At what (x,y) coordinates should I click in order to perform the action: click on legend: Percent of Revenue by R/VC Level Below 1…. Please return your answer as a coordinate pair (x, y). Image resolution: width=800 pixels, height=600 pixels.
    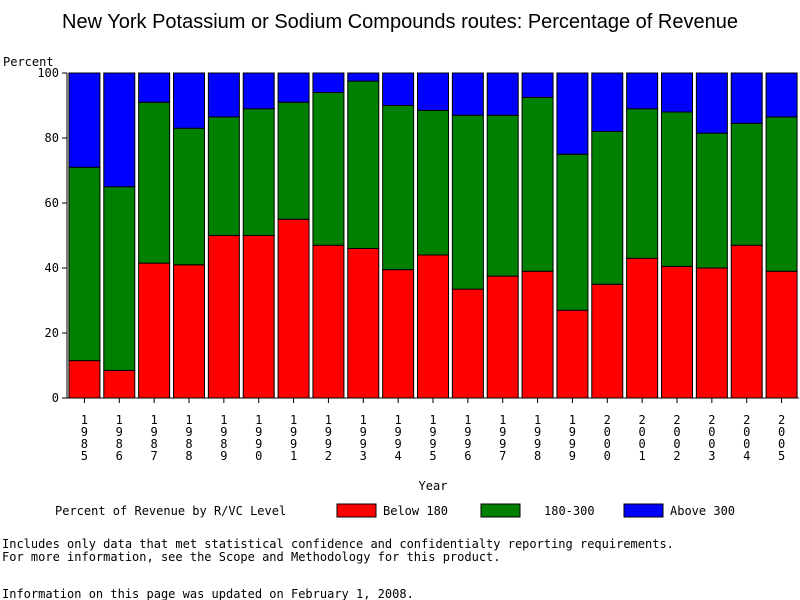
    Looking at the image, I should click on (395, 510).